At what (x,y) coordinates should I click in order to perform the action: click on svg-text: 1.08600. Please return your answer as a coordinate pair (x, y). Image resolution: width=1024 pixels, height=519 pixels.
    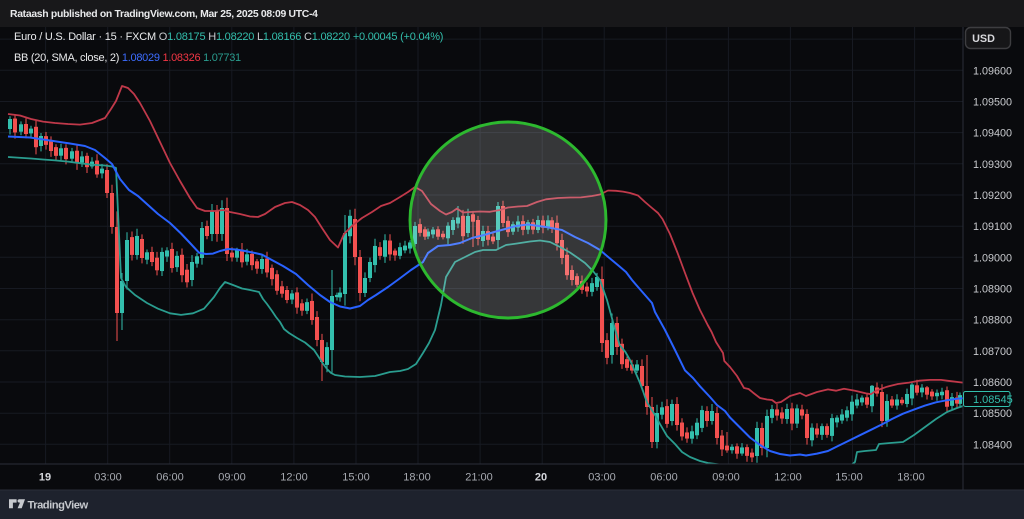
    Looking at the image, I should click on (992, 383).